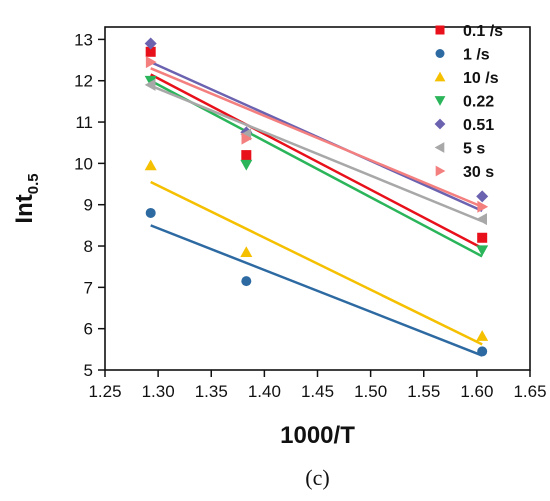  I want to click on legend-label: 0.51, so click(478, 125).